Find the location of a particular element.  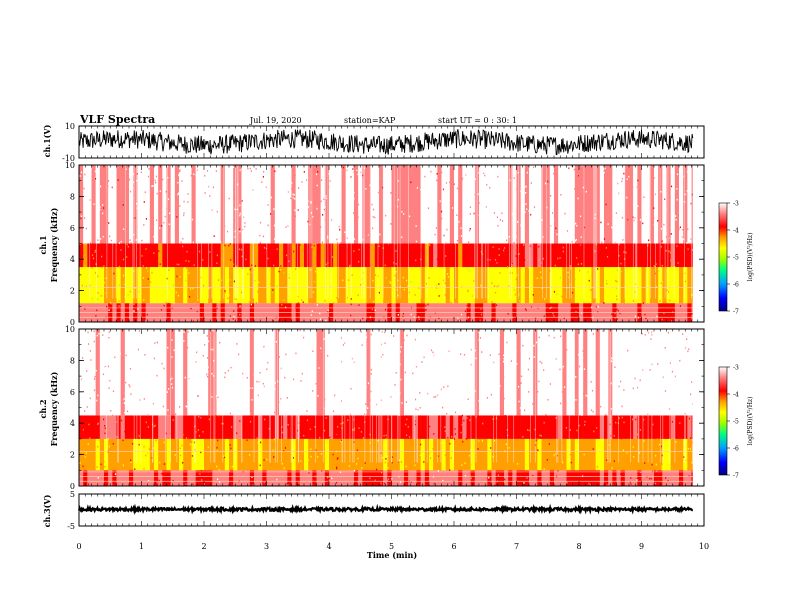

y-tick-label: 8 is located at coordinates (72, 196).